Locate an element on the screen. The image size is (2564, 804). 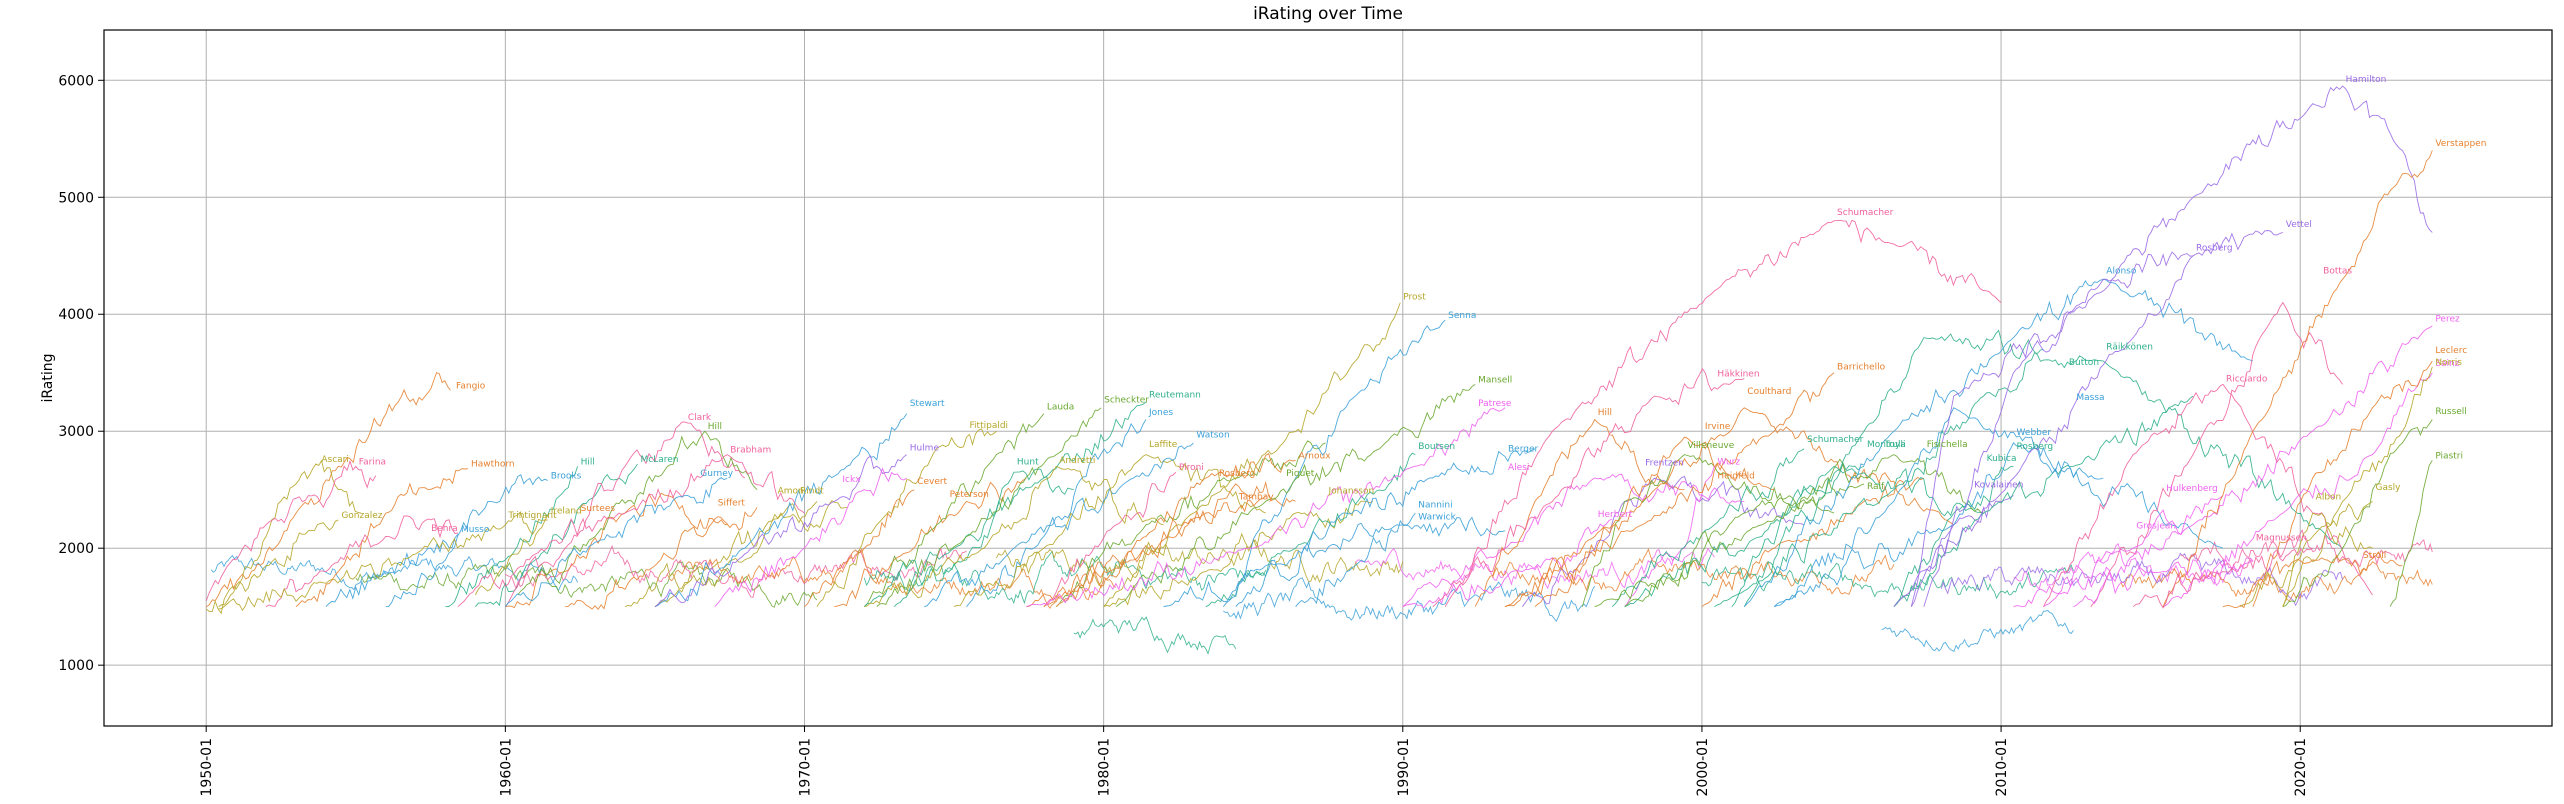
series-label: Pironi is located at coordinates (1191, 468).